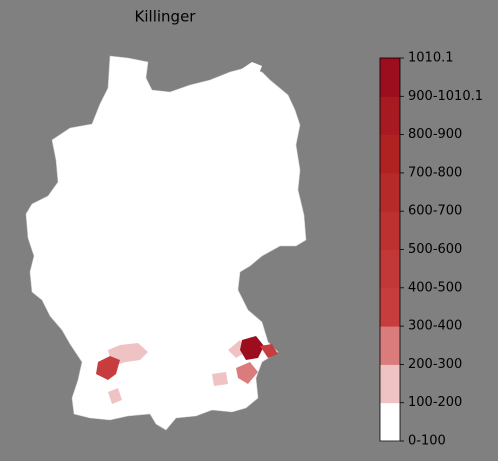  Describe the element at coordinates (431, 58) in the screenshot. I see `colorbar-label: 1010.1` at that location.